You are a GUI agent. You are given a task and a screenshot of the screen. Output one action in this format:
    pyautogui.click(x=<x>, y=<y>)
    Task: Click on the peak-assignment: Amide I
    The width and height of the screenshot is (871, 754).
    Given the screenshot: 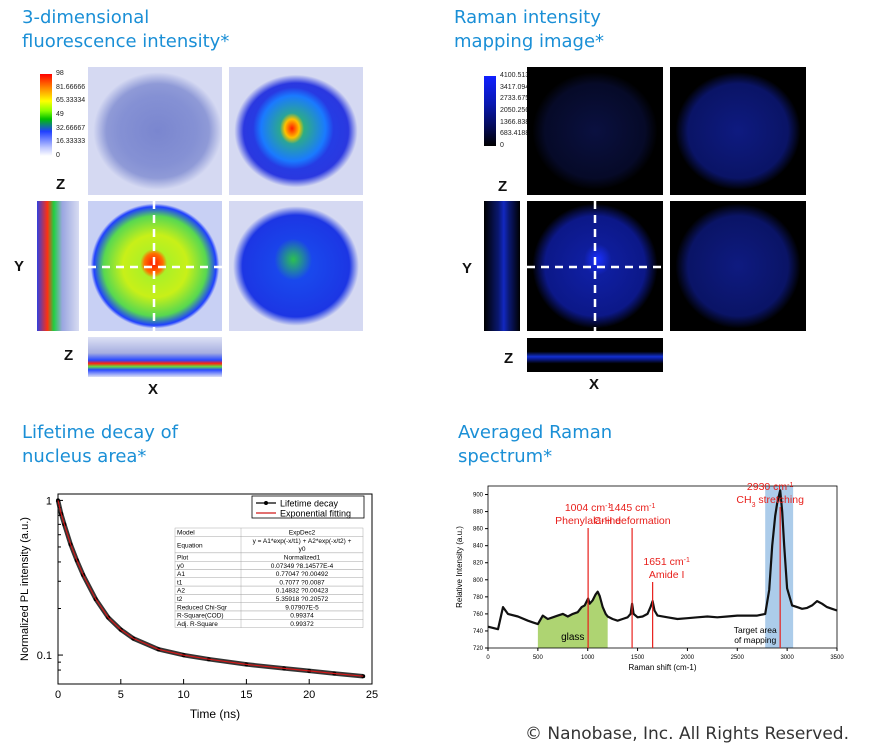 What is the action you would take?
    pyautogui.click(x=667, y=575)
    